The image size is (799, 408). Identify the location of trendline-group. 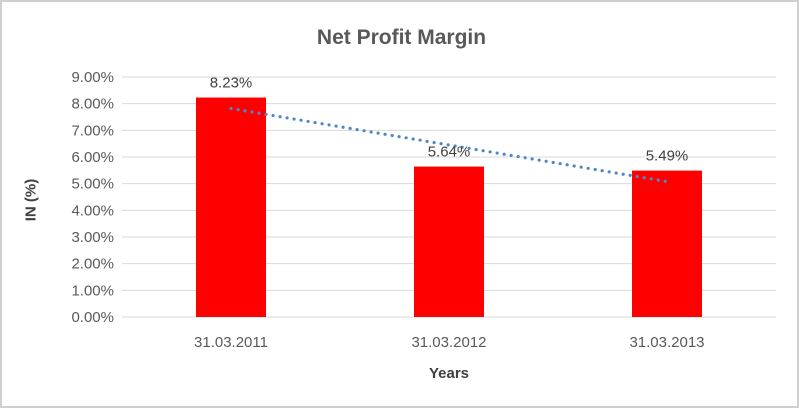
(449, 145).